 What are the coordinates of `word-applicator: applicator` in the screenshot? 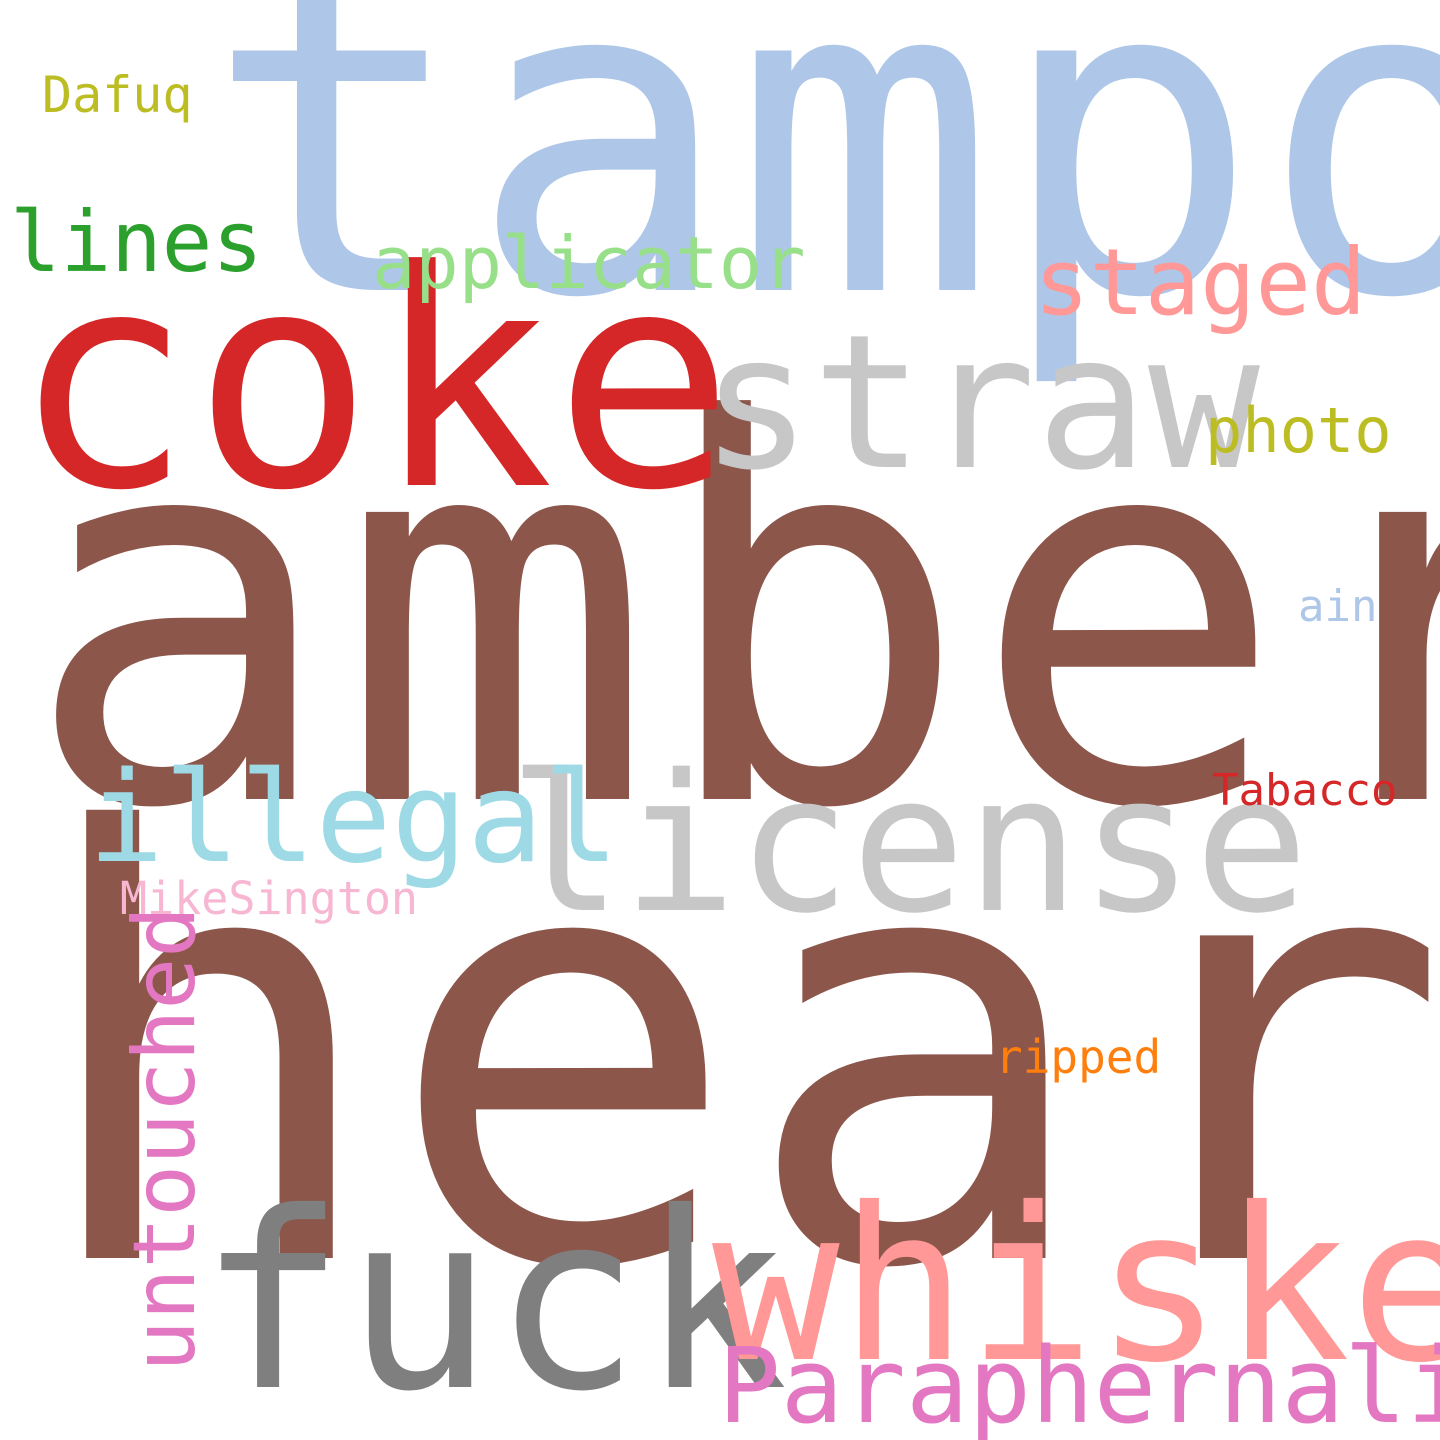 It's located at (589, 263).